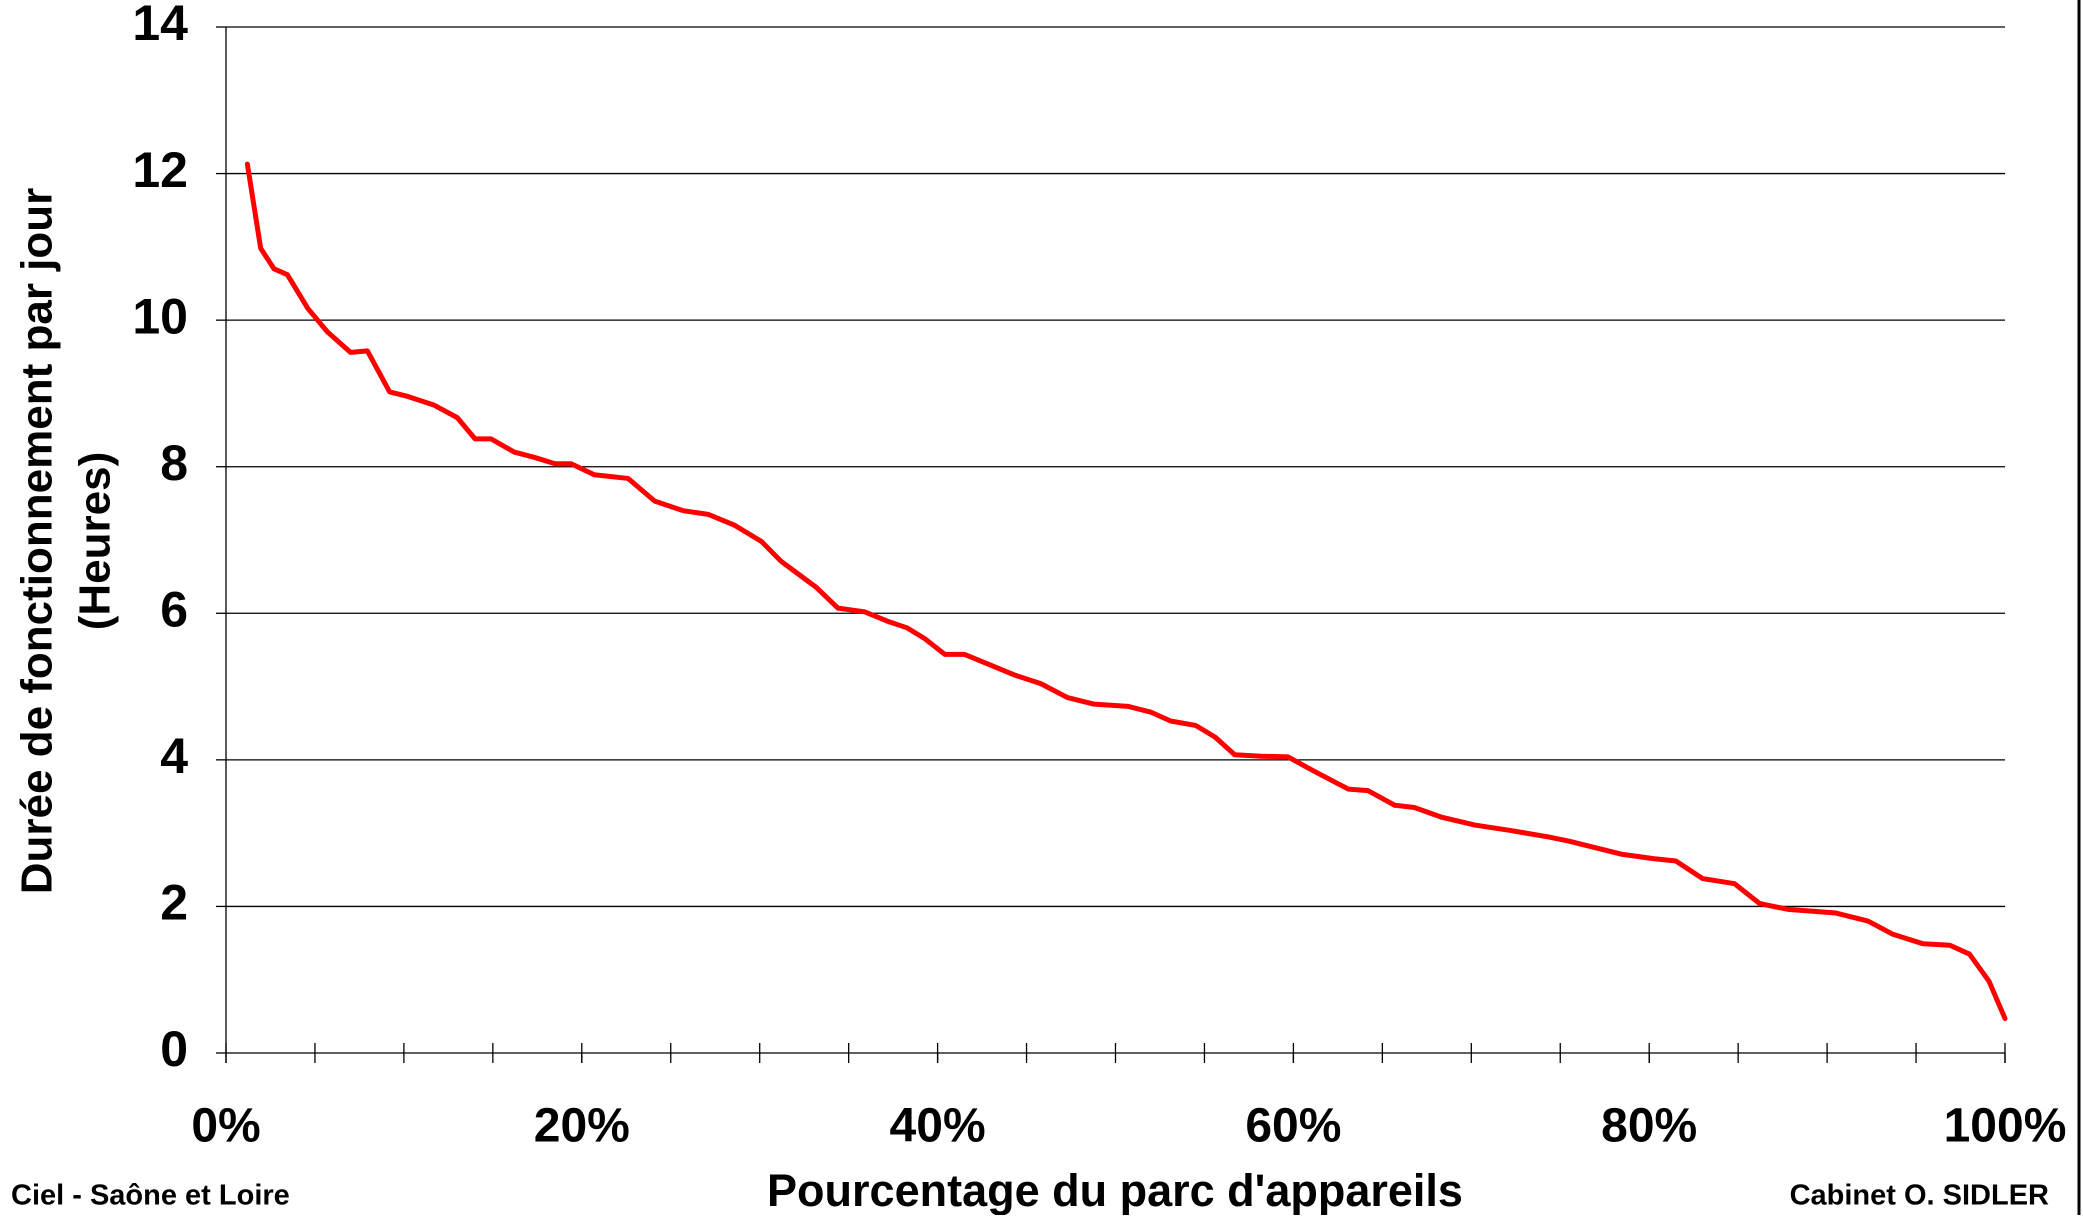 This screenshot has width=2083, height=1220. Describe the element at coordinates (2005, 1126) in the screenshot. I see `x-tick-label: 100%` at that location.